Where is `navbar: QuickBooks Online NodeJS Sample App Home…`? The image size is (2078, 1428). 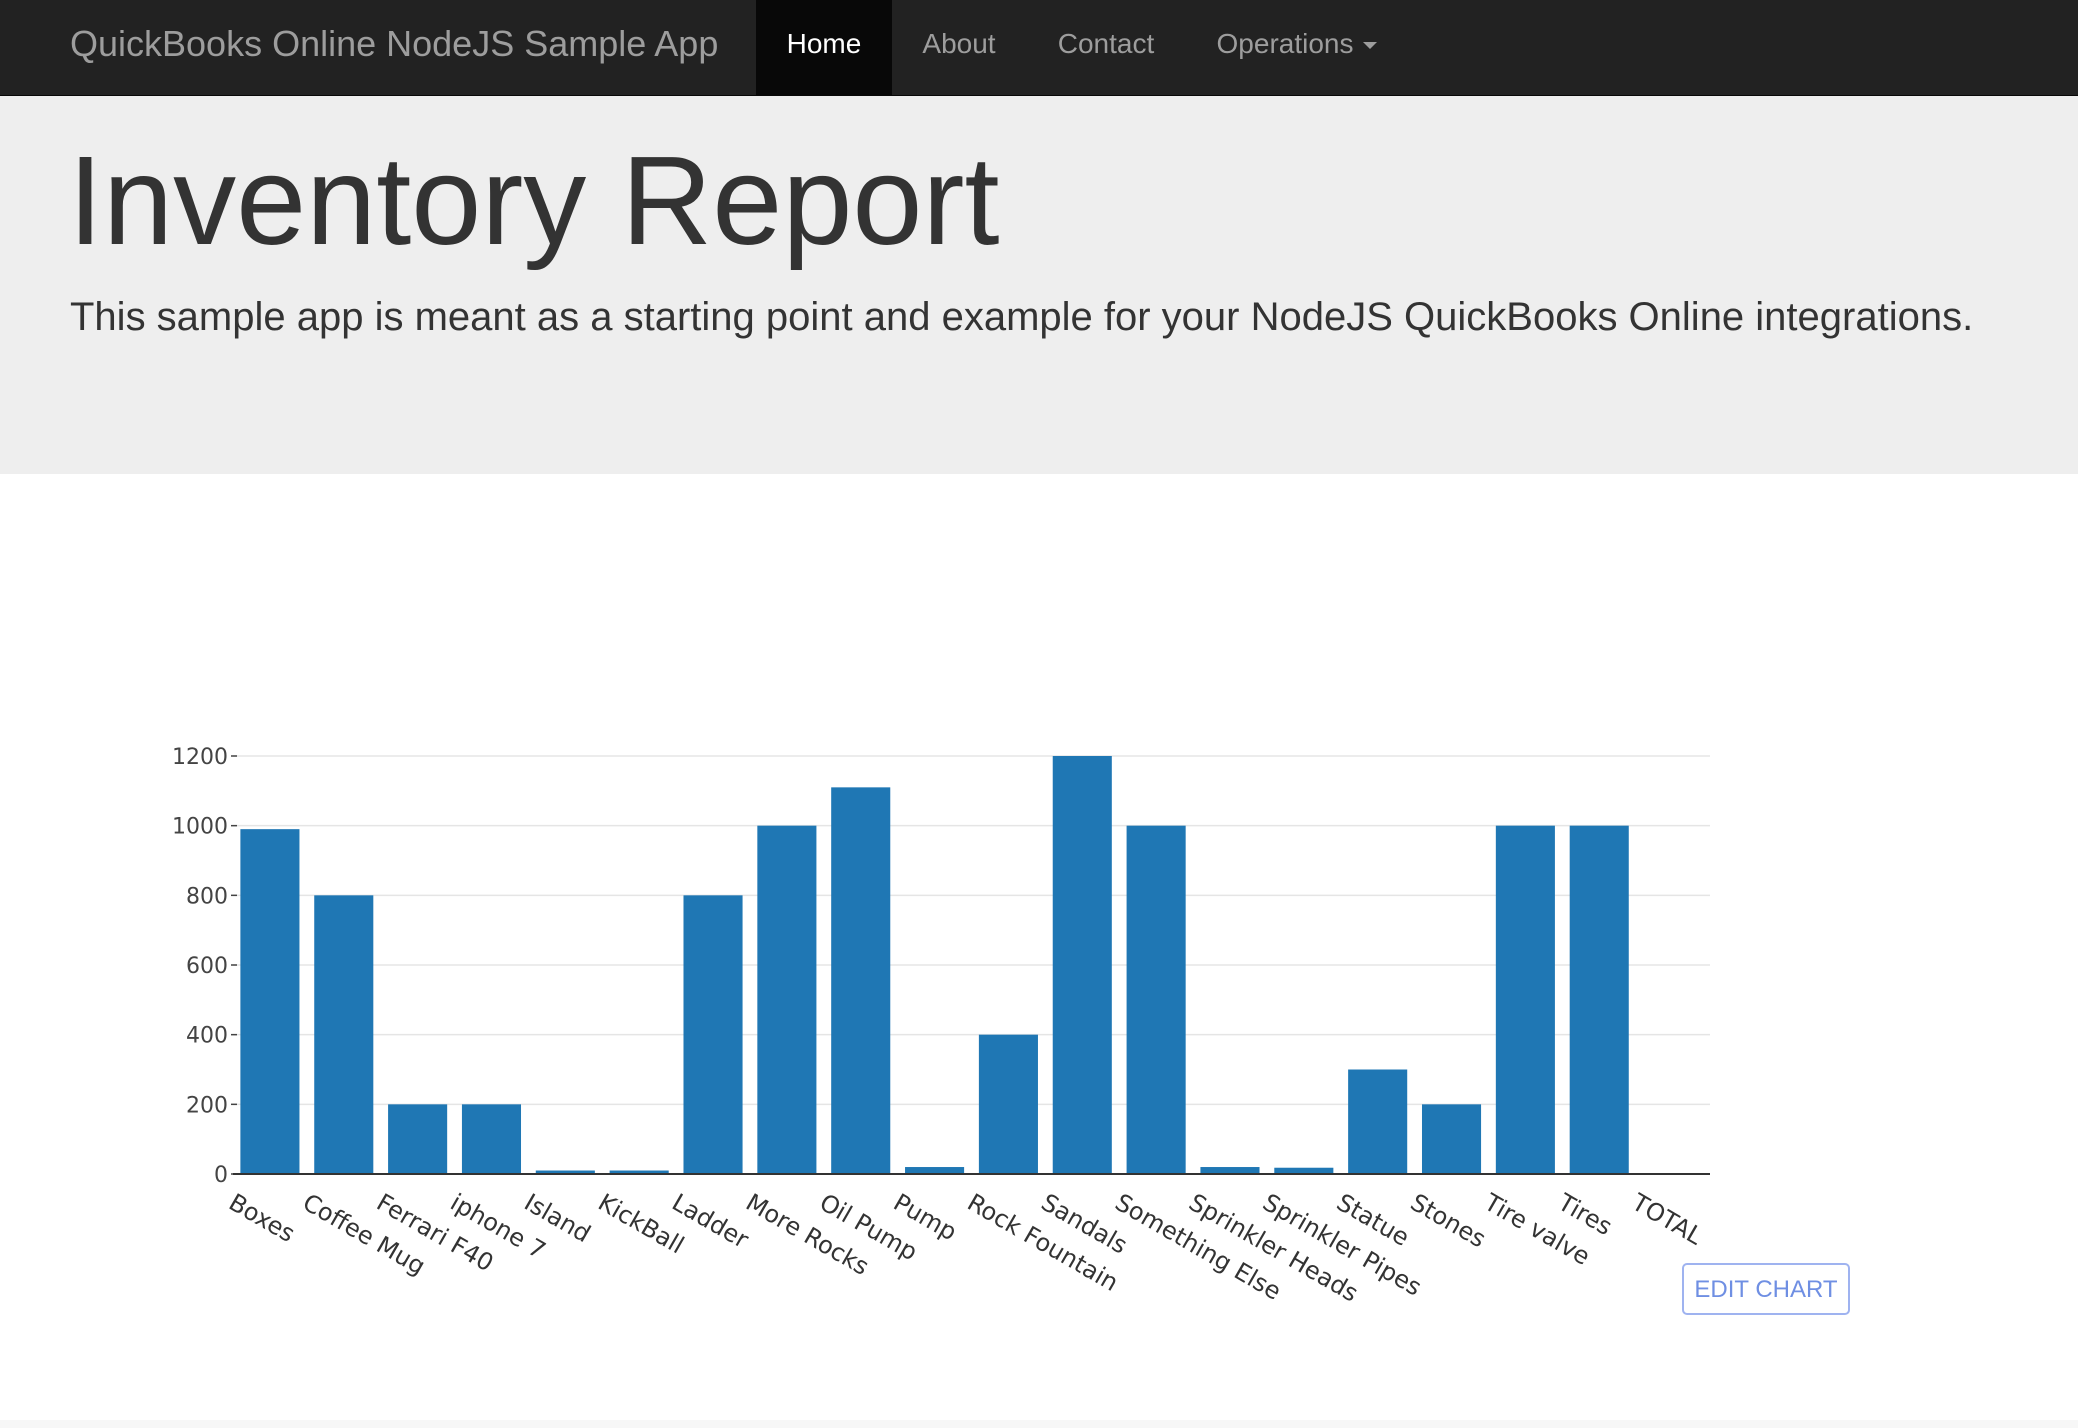 navbar: QuickBooks Online NodeJS Sample App Home… is located at coordinates (1039, 48).